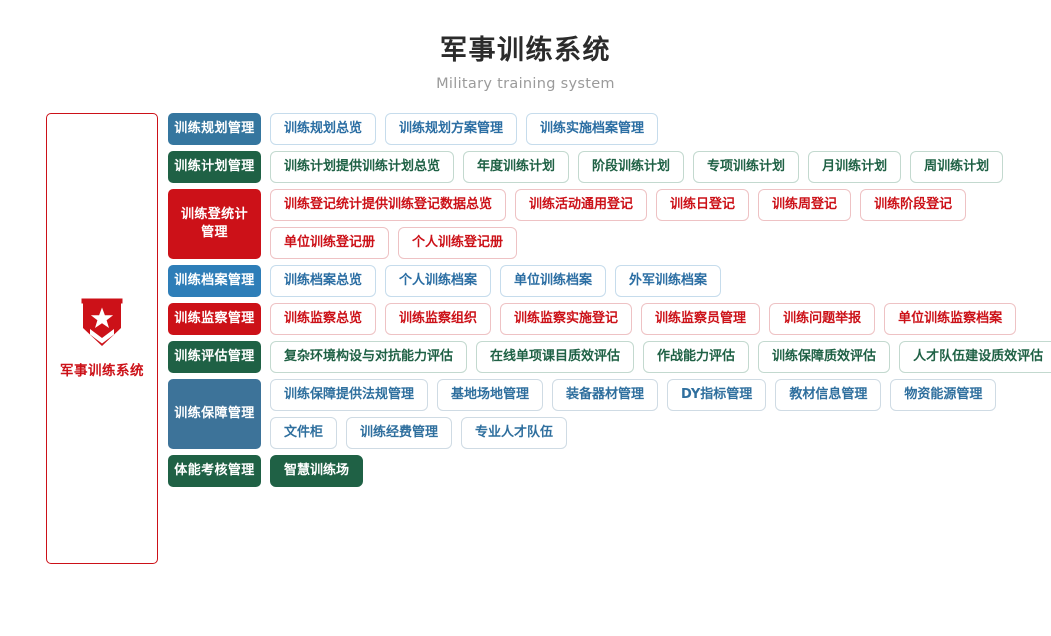  I want to click on module-item-button: 智慧训练场, so click(317, 470).